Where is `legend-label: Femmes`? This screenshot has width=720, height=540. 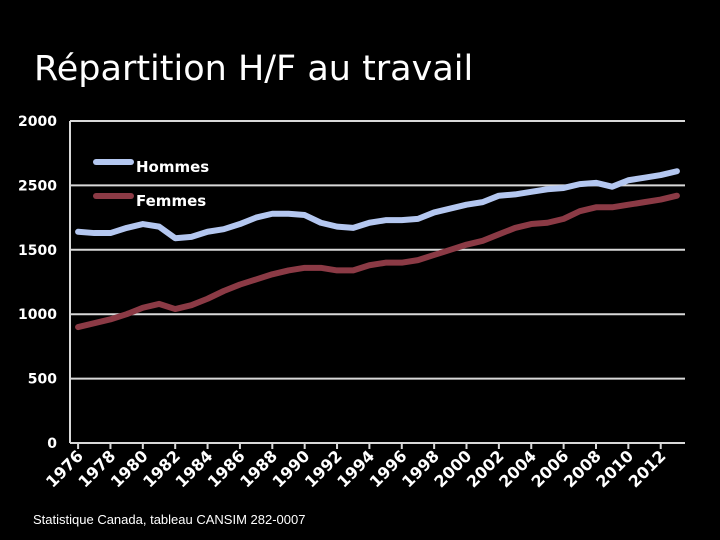 legend-label: Femmes is located at coordinates (171, 201).